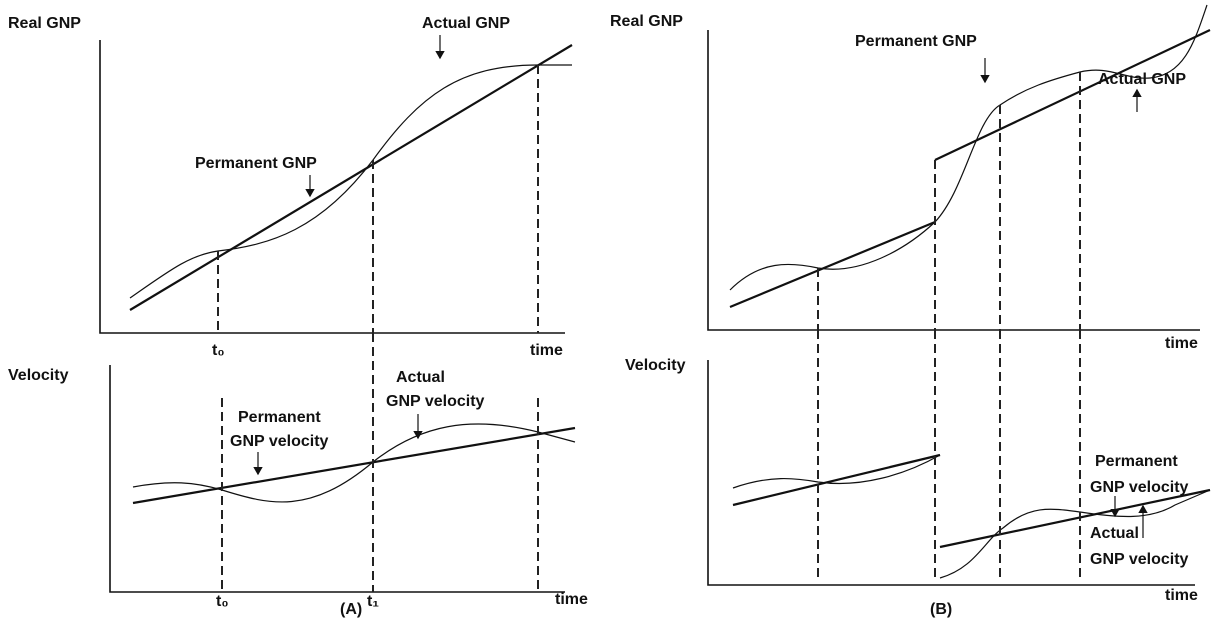  What do you see at coordinates (351, 609) in the screenshot?
I see `caption: (A)` at bounding box center [351, 609].